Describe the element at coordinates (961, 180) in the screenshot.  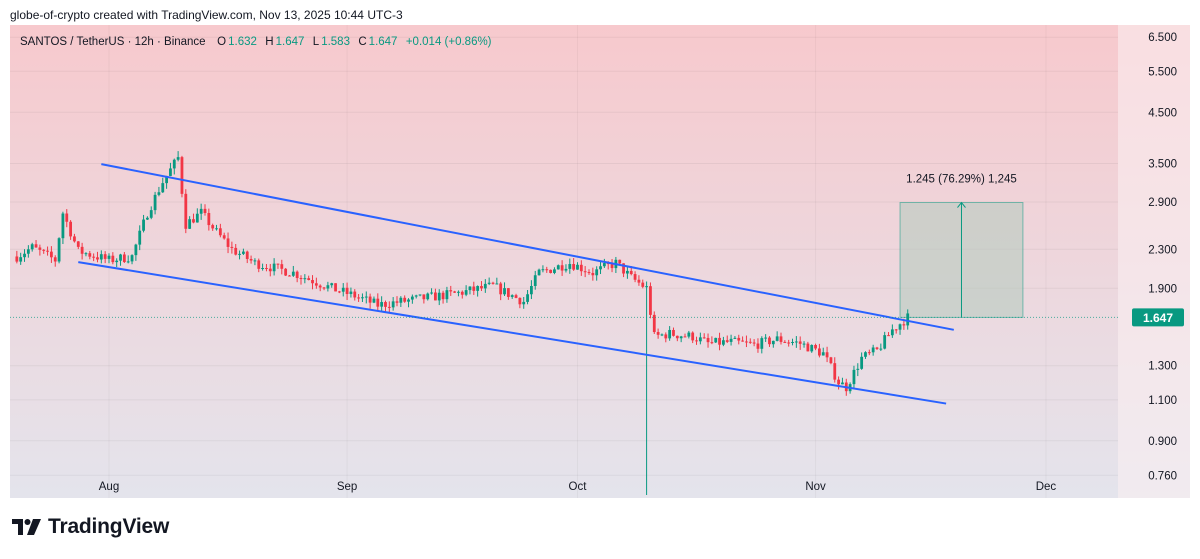
I see `target-label: 1.245 (76.29%) 1,245` at that location.